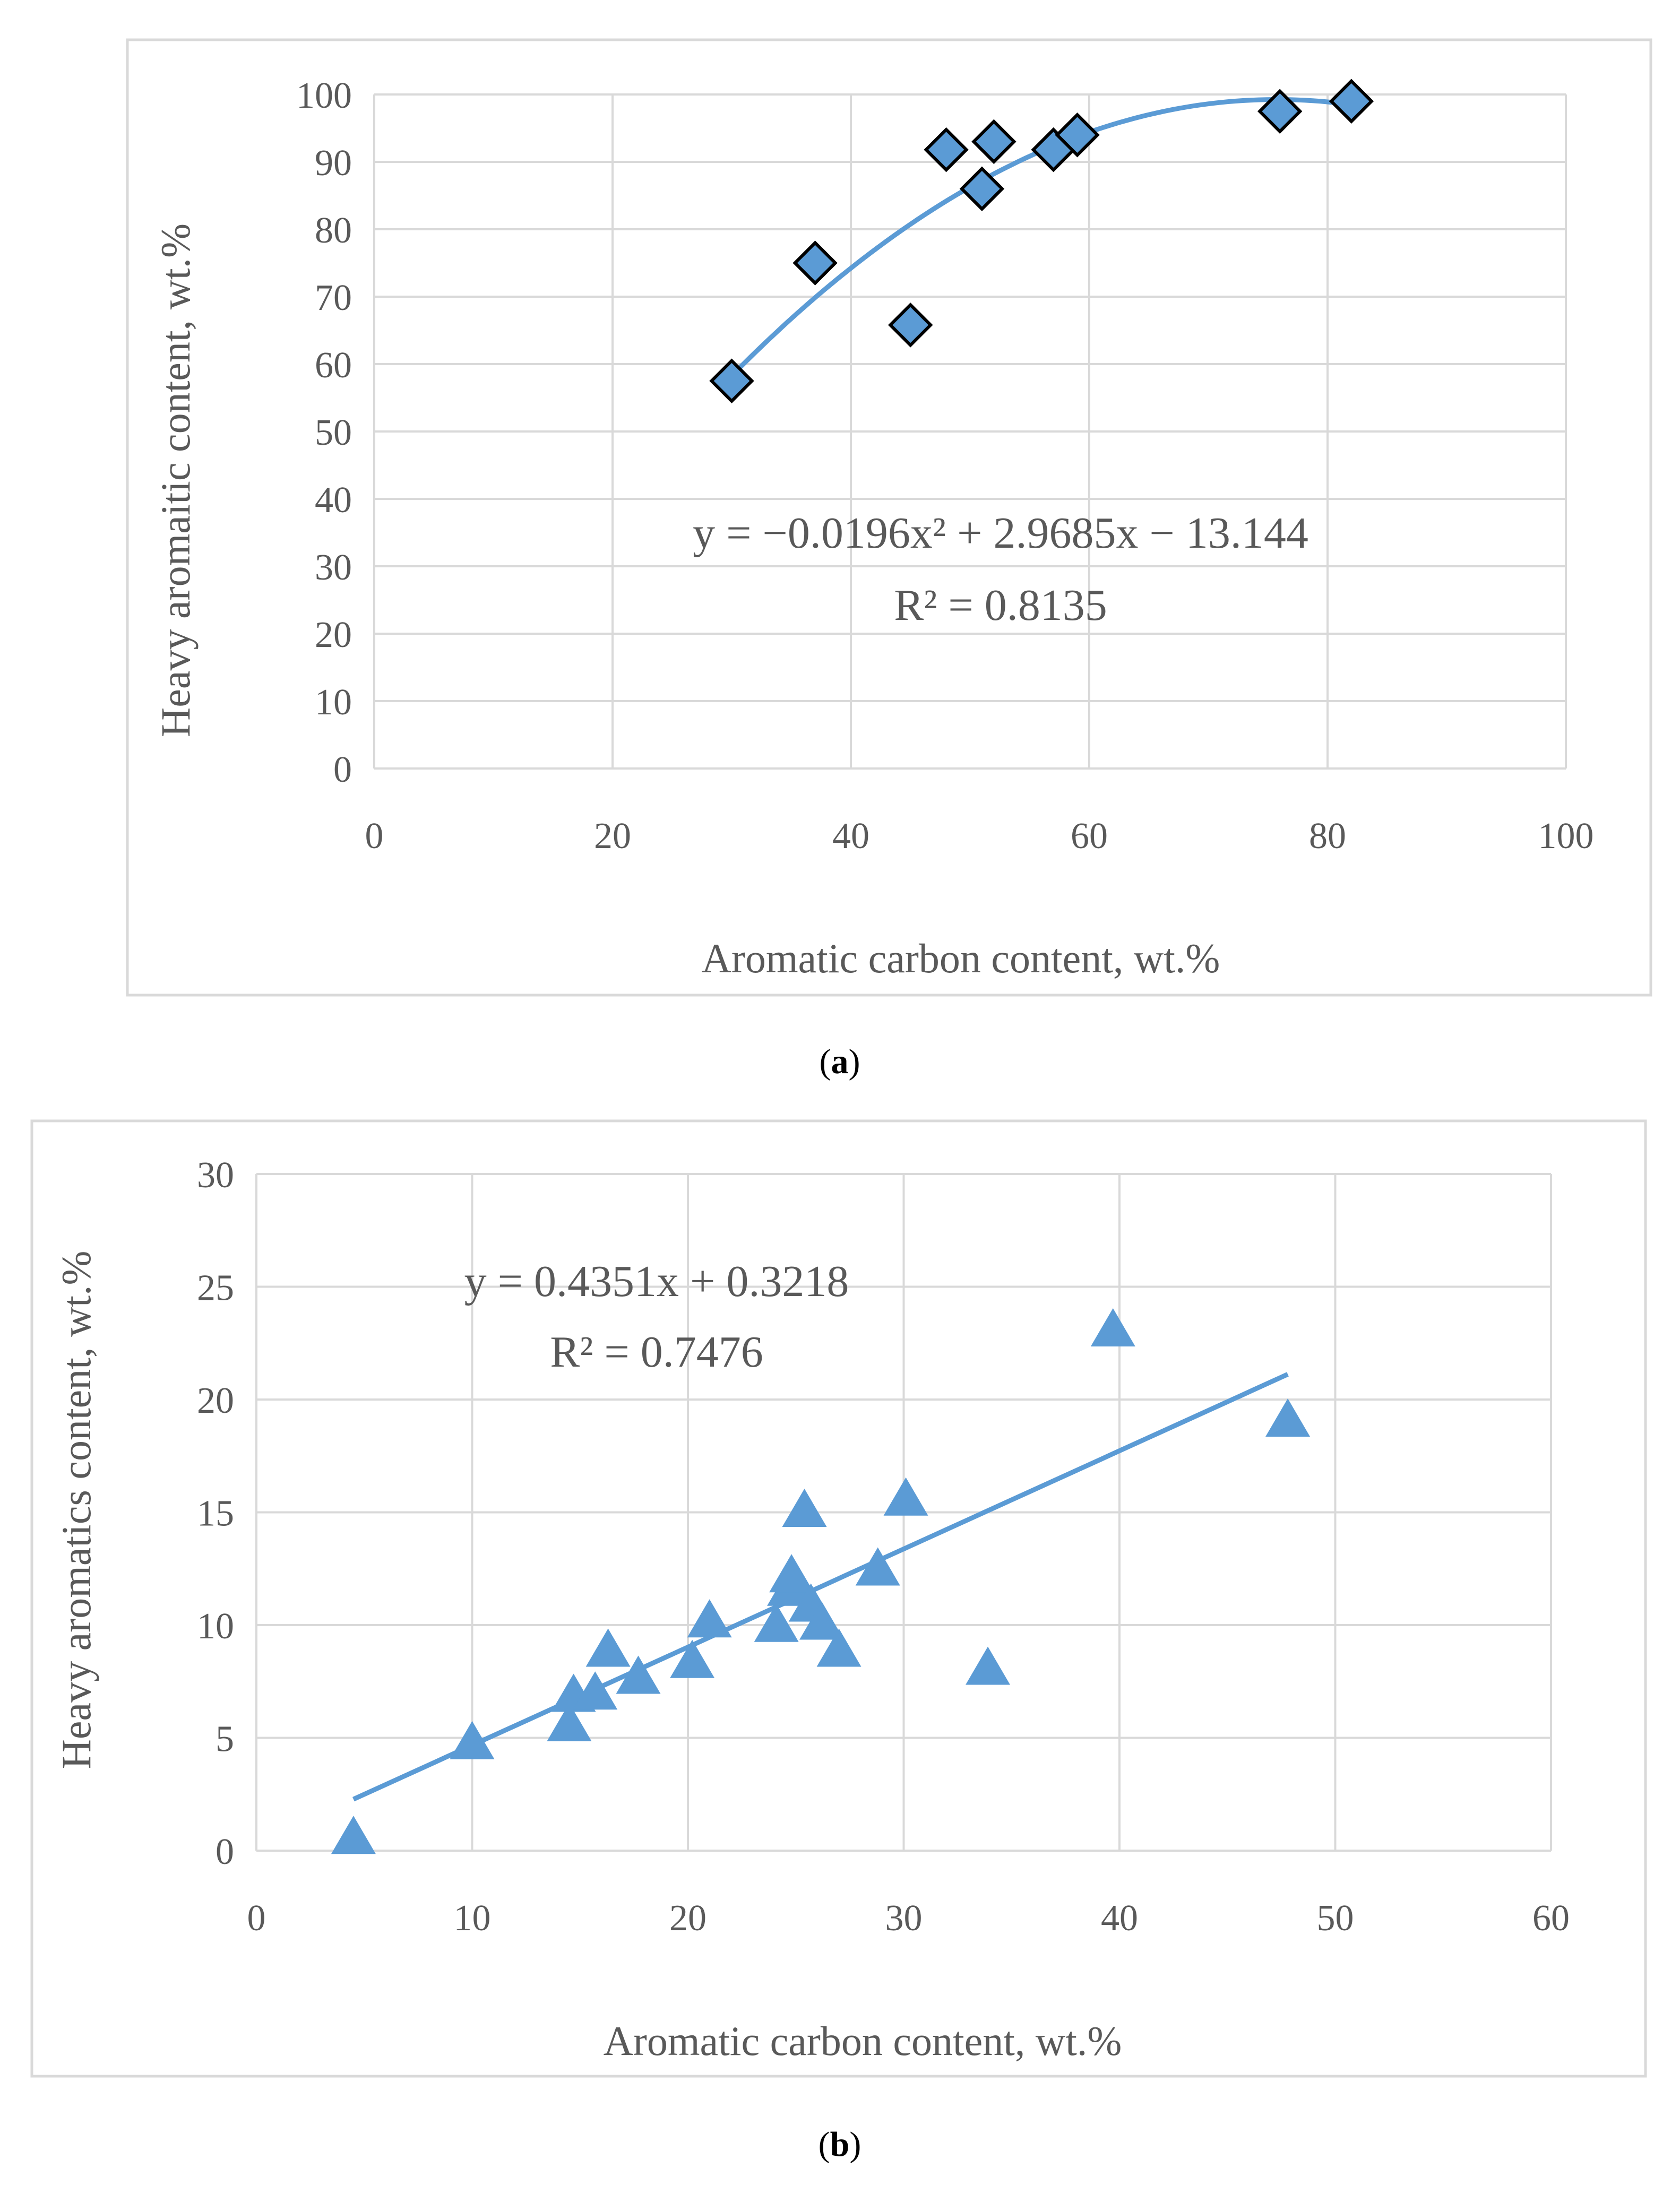  Describe the element at coordinates (1001, 533) in the screenshot. I see `chart-a-equation: y = −0.0196x² + 2.9685x − 13.144` at that location.